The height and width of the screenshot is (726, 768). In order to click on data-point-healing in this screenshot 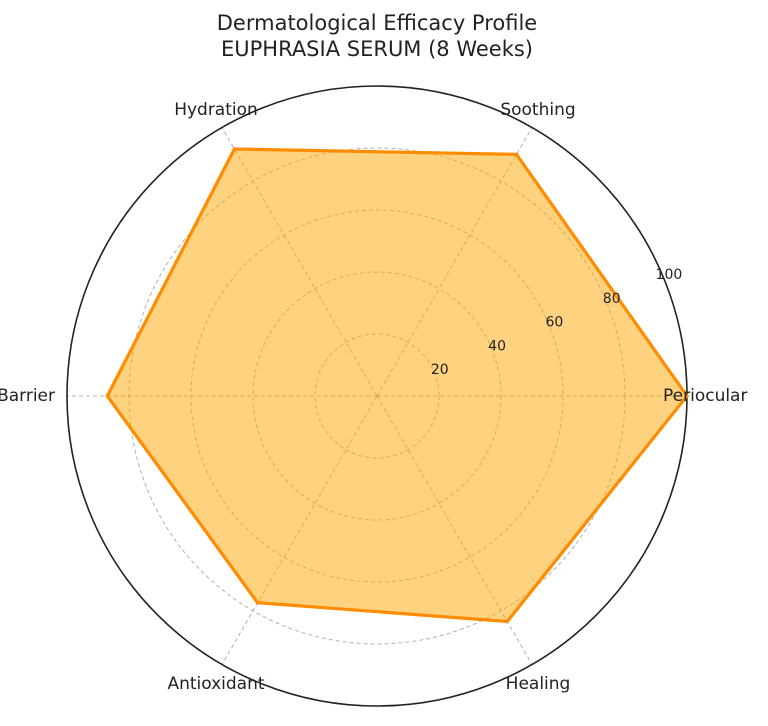, I will do `click(507, 621)`.